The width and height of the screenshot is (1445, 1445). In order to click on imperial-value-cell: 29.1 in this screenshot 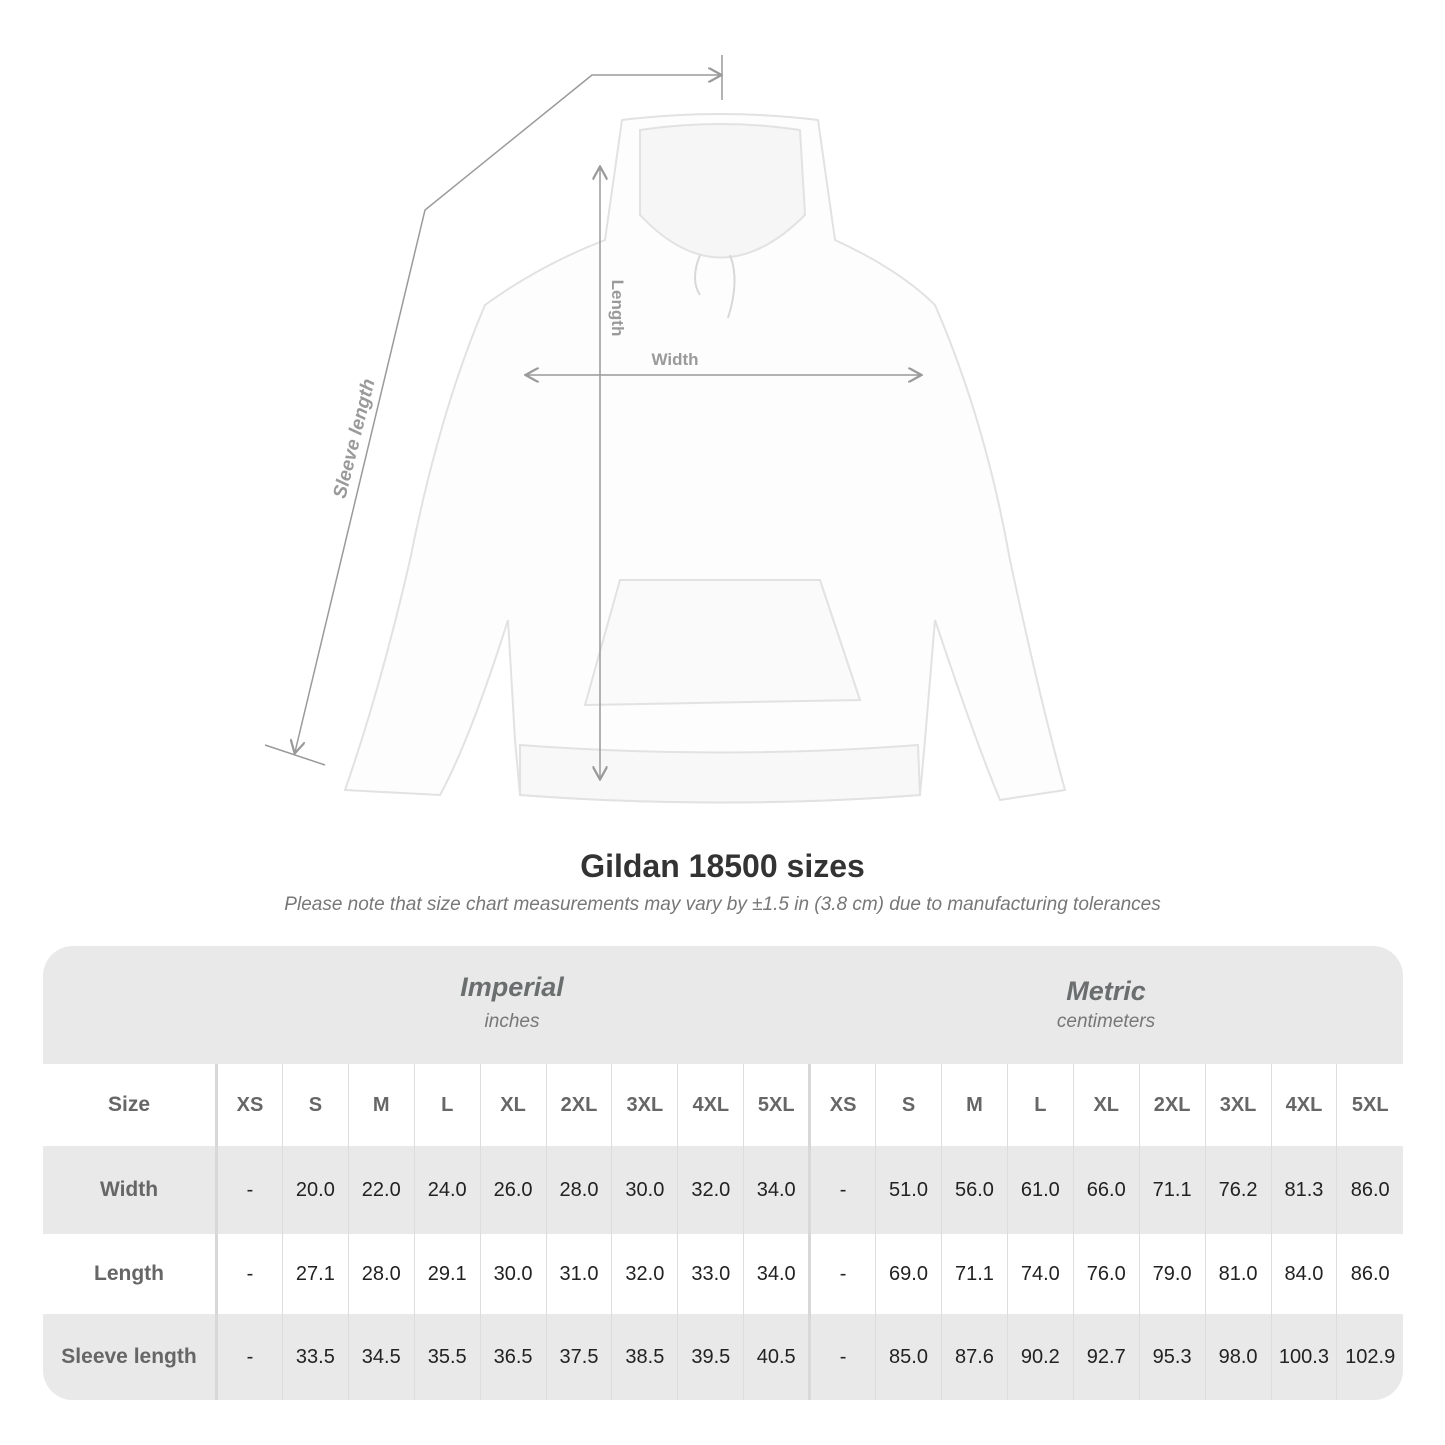, I will do `click(447, 1274)`.